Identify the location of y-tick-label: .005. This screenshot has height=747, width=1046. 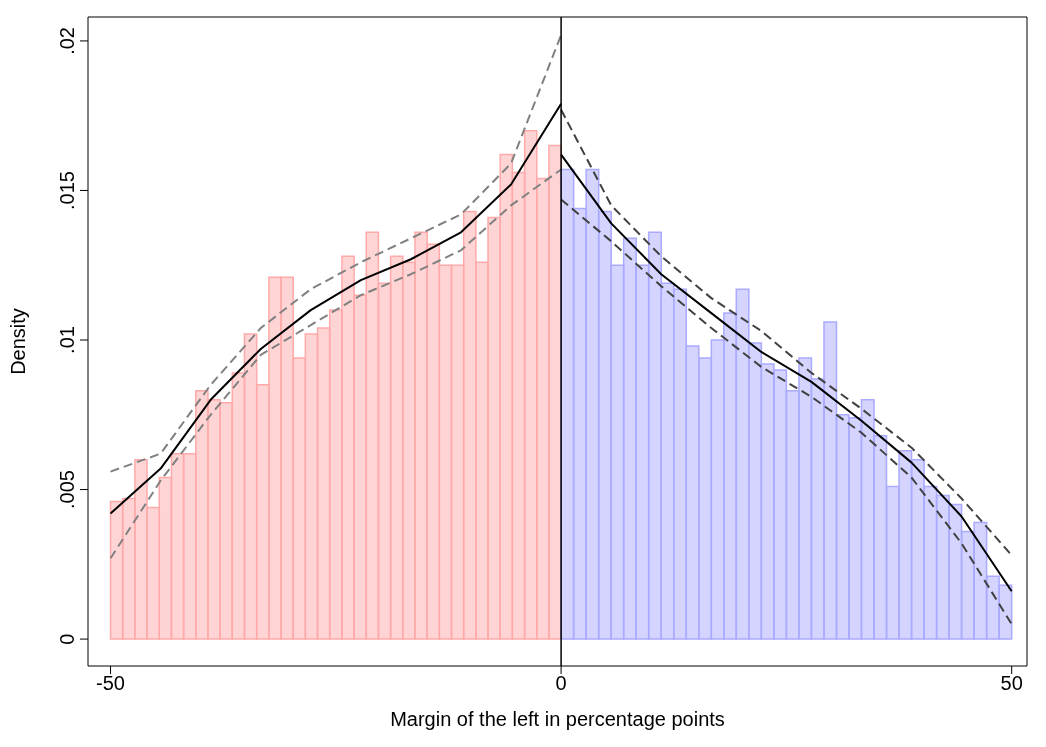
(67, 490).